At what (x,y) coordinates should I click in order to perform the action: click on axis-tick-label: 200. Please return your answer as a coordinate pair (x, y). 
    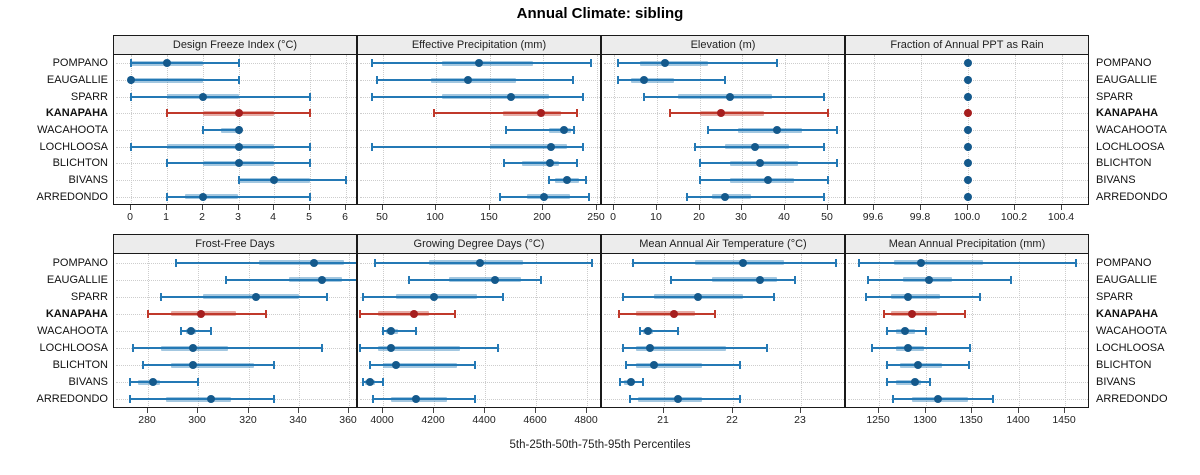
    Looking at the image, I should click on (542, 217).